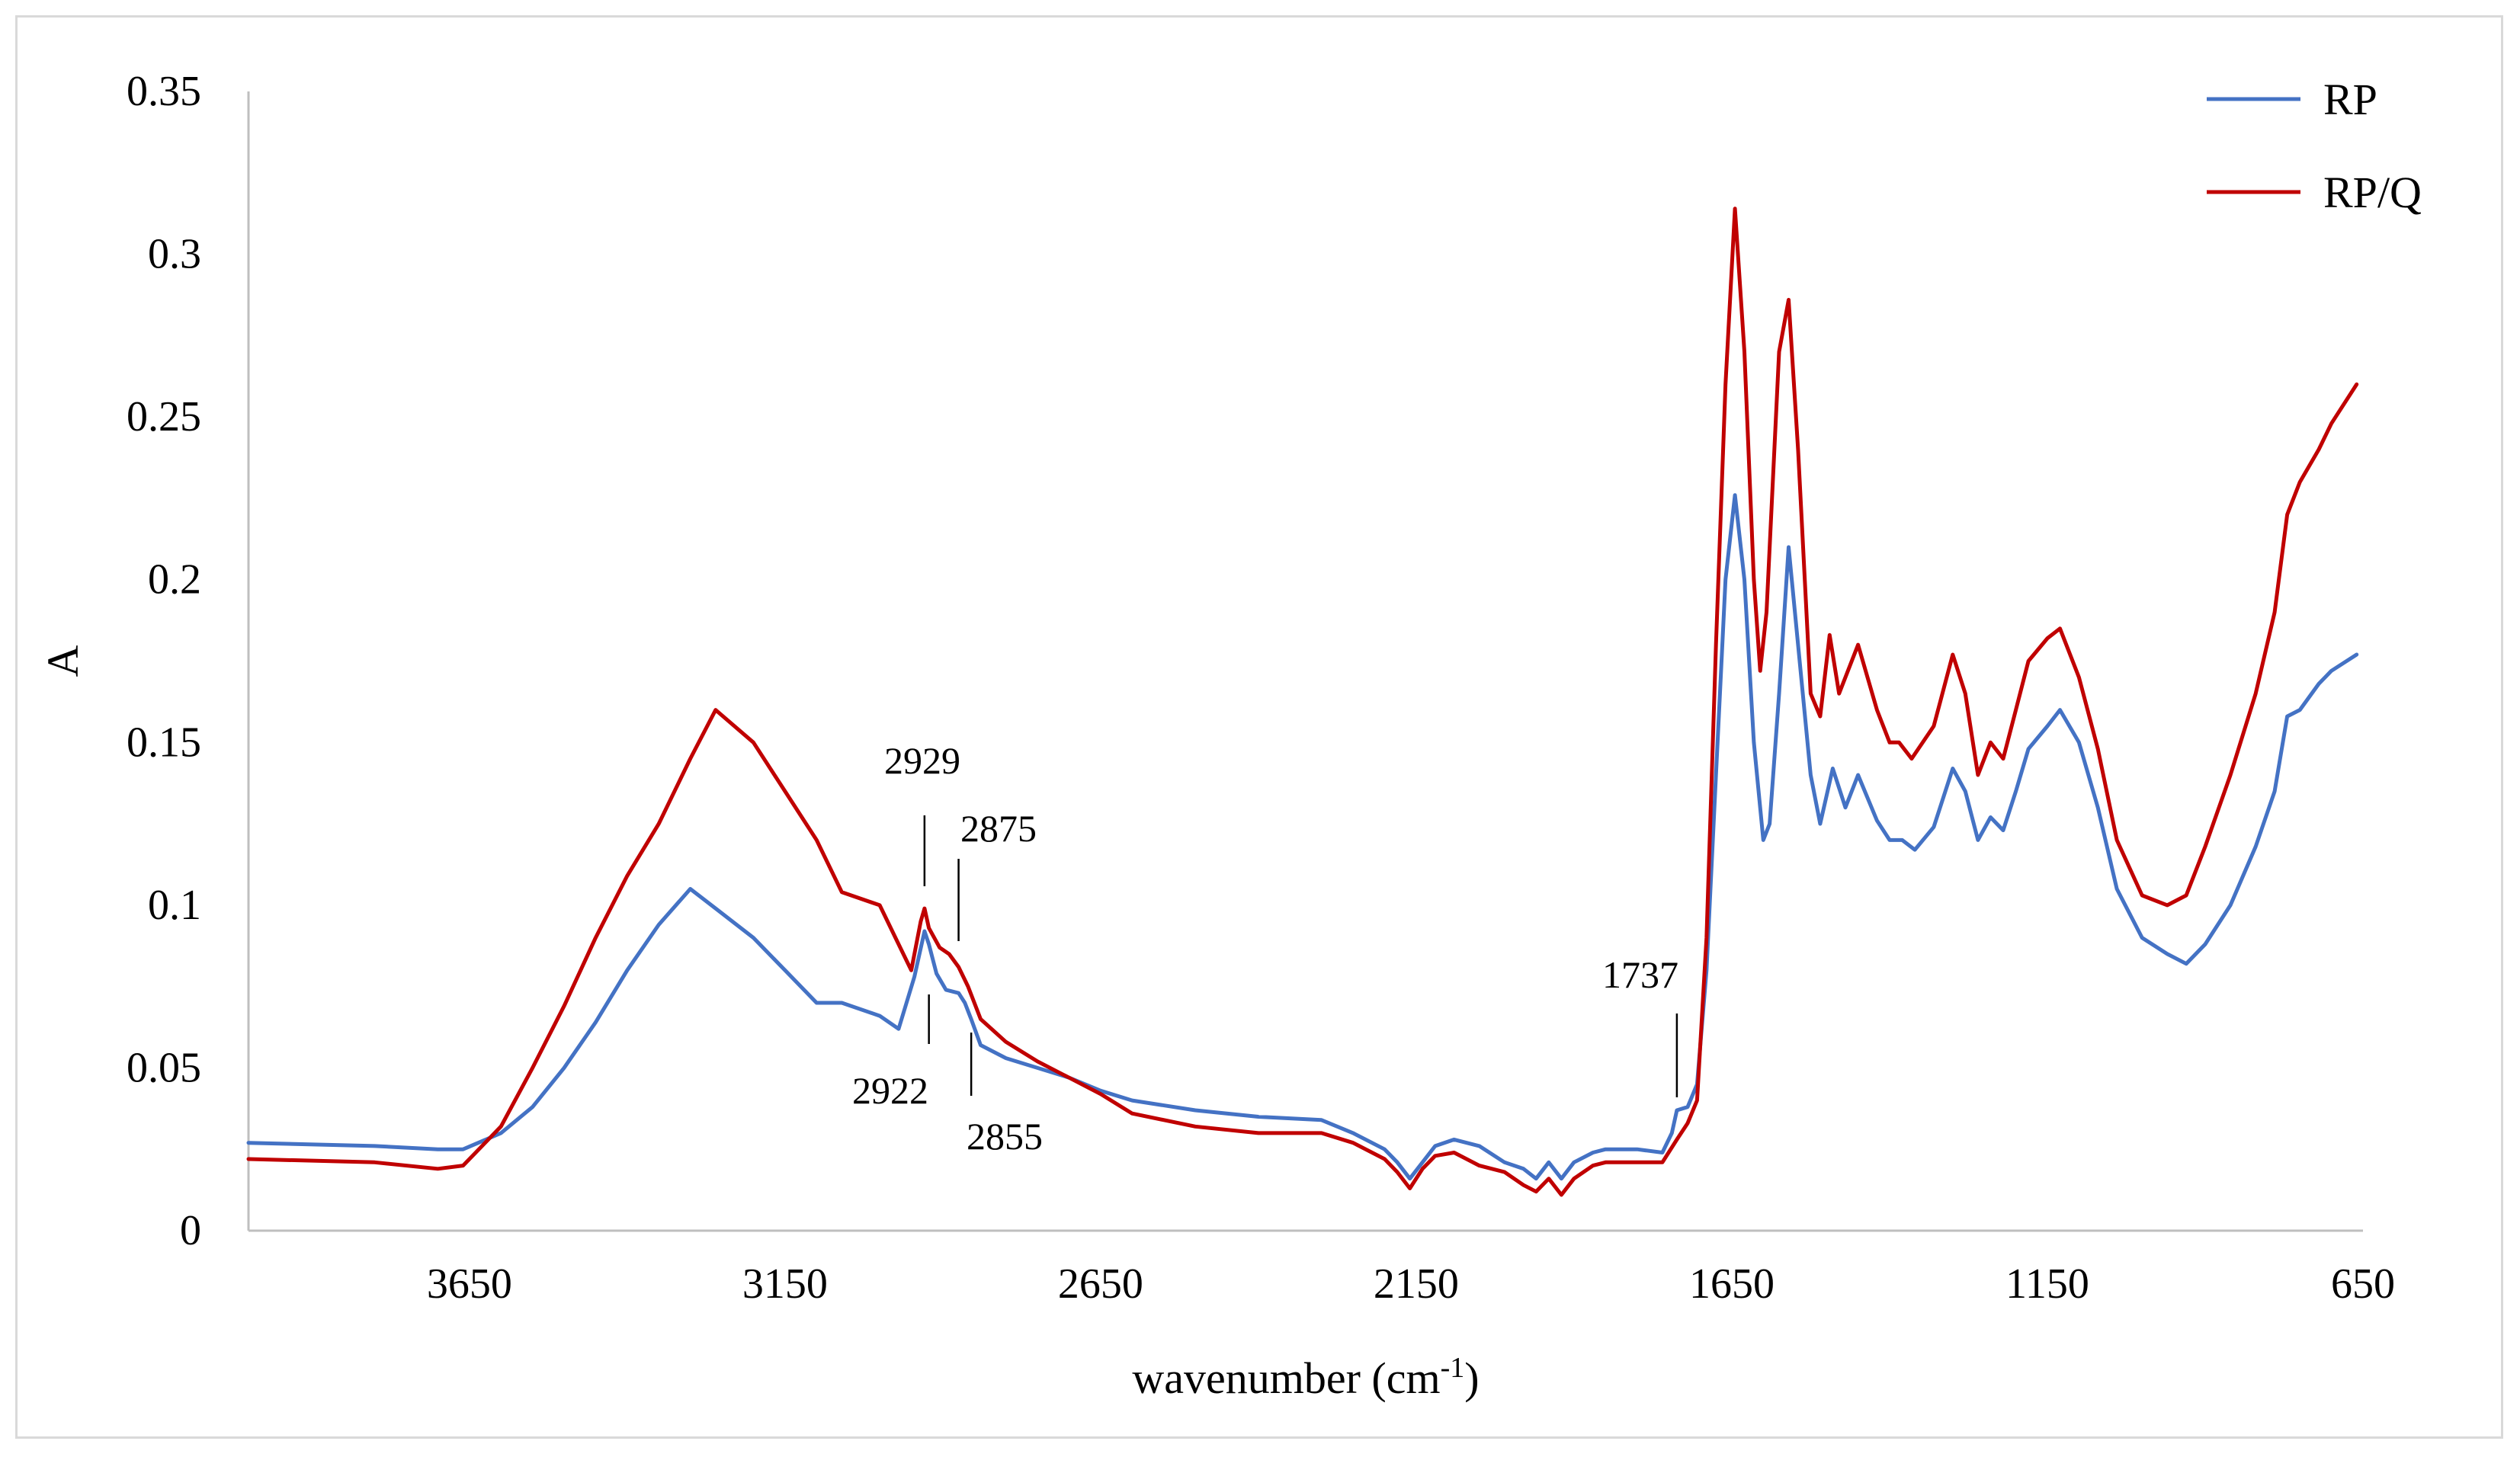  What do you see at coordinates (164, 91) in the screenshot?
I see `y-tick-label: 0.35` at bounding box center [164, 91].